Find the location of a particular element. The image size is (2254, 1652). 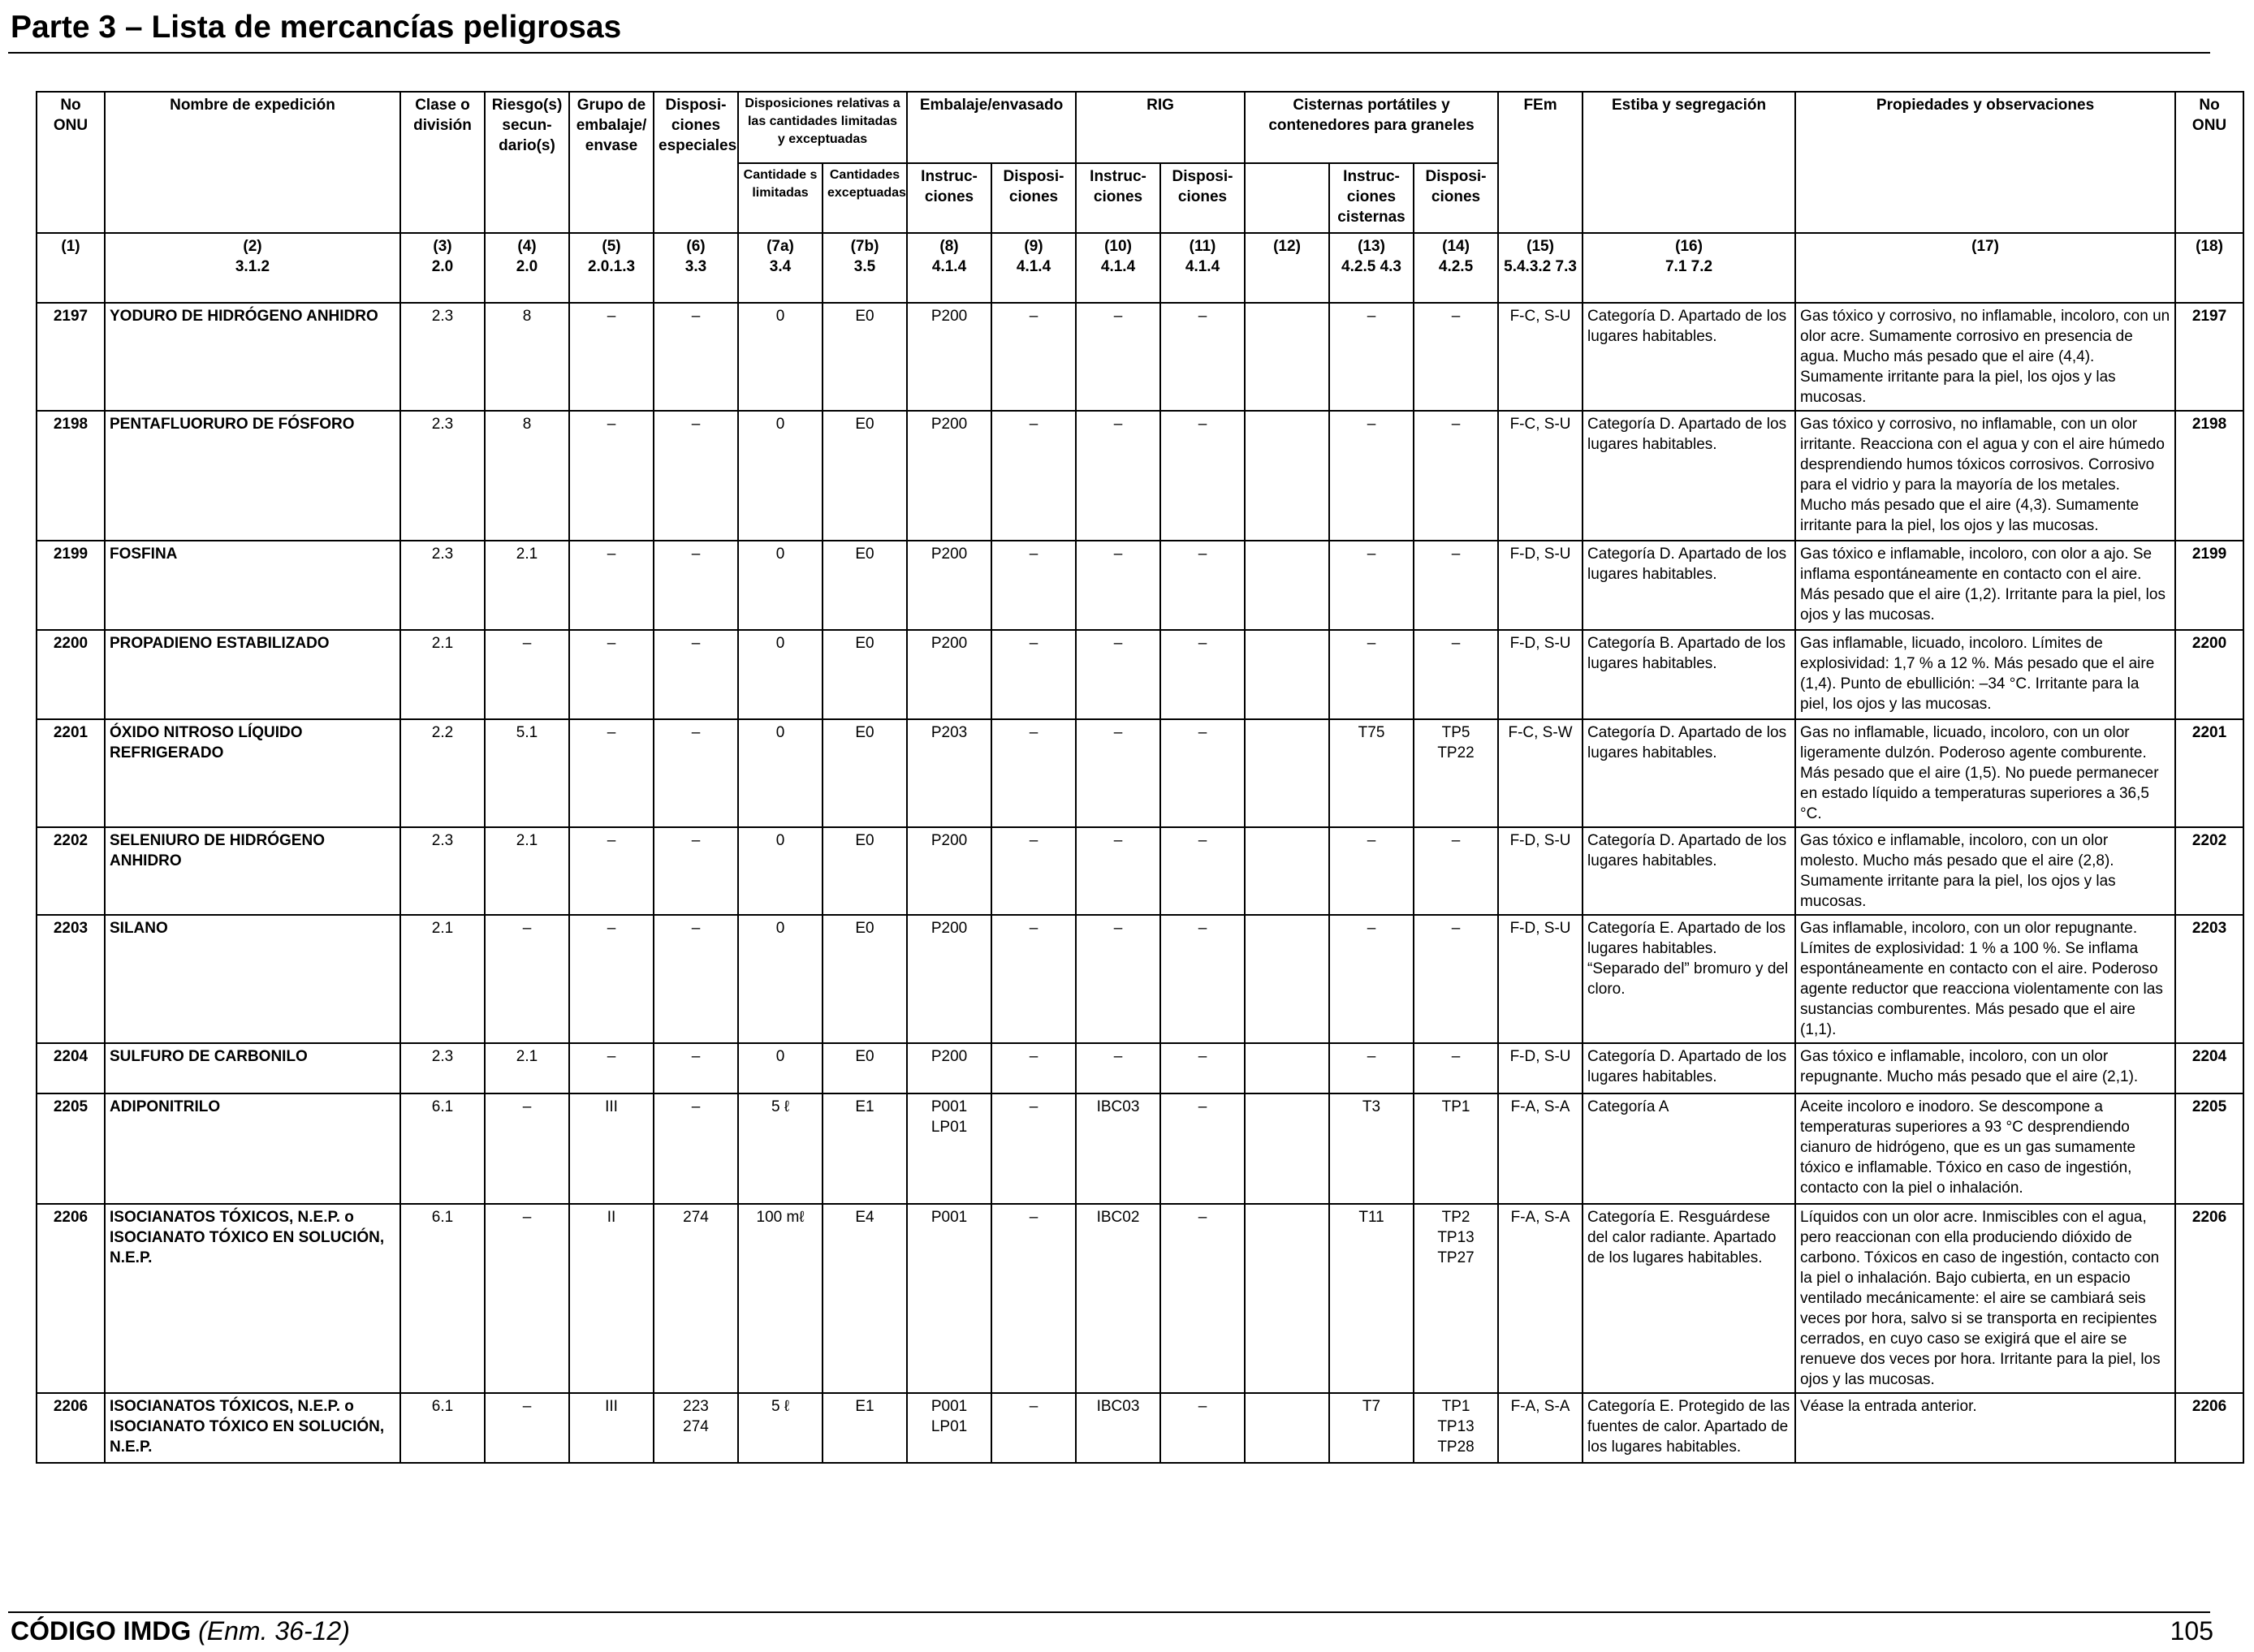

cell-tank-provision: TP2 TP13 TP27 is located at coordinates (1456, 1298).